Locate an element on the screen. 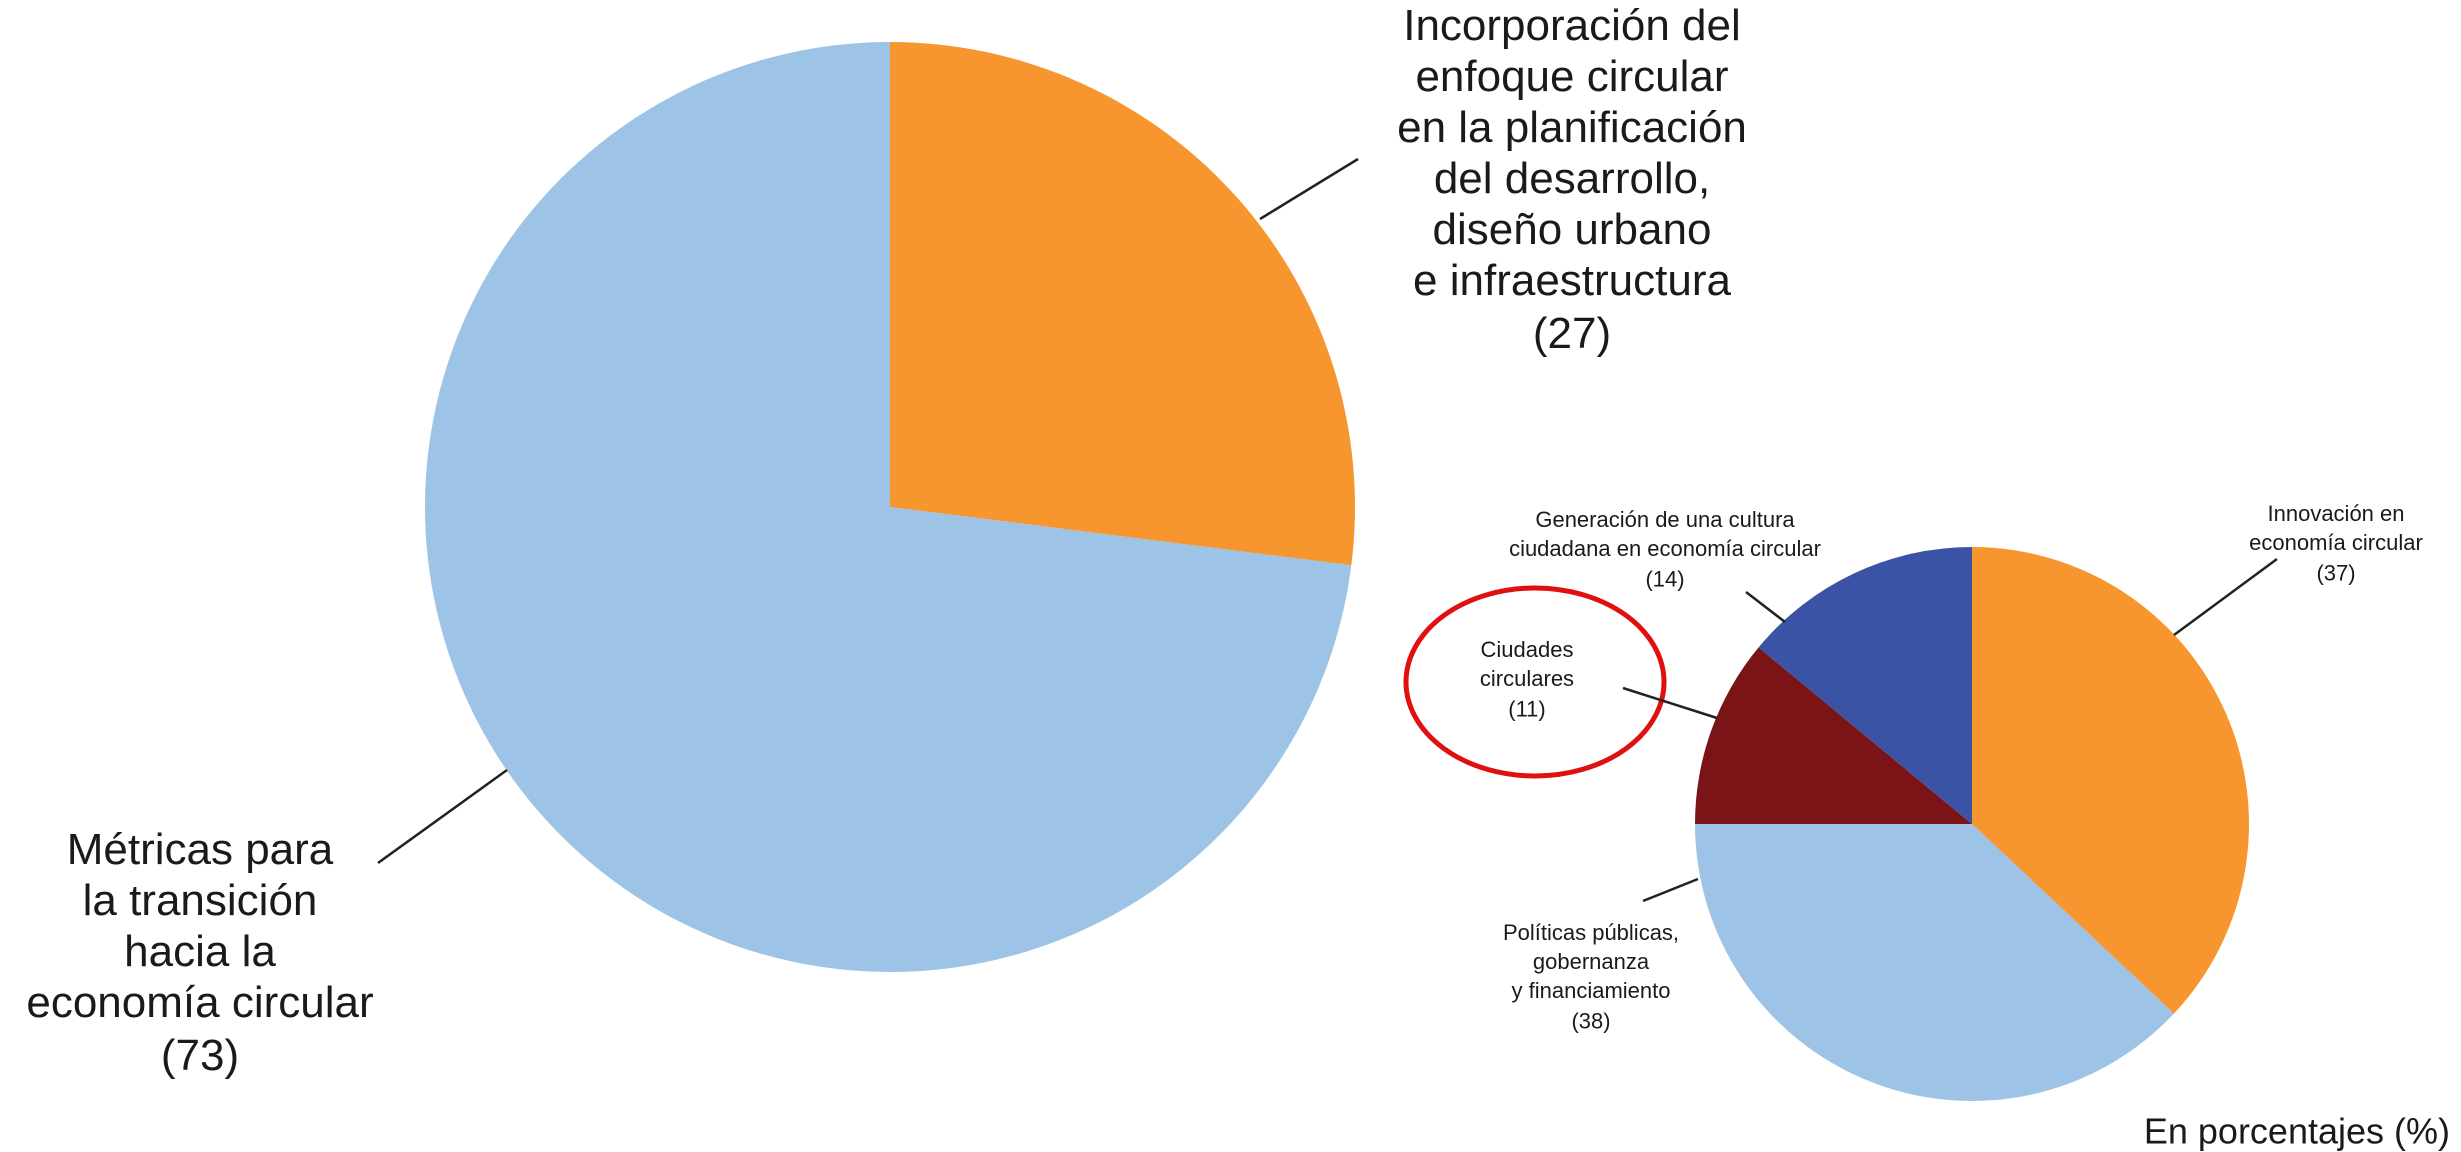  value-label: (27) is located at coordinates (1572, 333).